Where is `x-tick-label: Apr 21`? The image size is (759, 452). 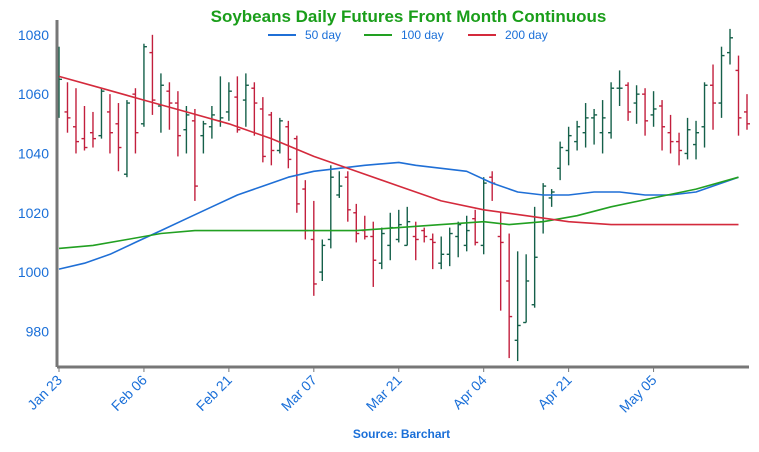
x-tick-label: Apr 21 is located at coordinates (554, 392).